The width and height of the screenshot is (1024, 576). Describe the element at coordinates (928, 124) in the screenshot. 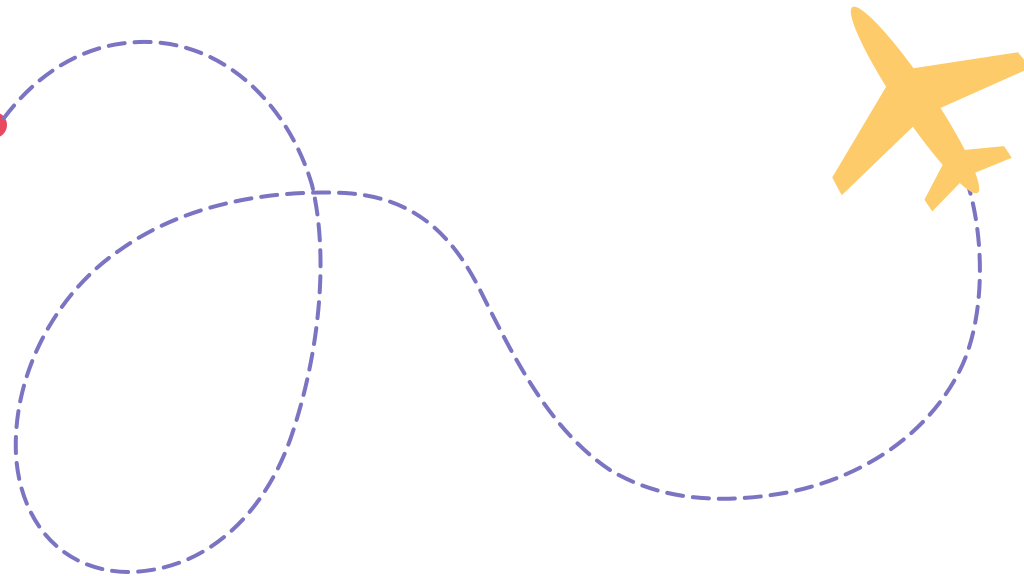

I see `wings` at that location.